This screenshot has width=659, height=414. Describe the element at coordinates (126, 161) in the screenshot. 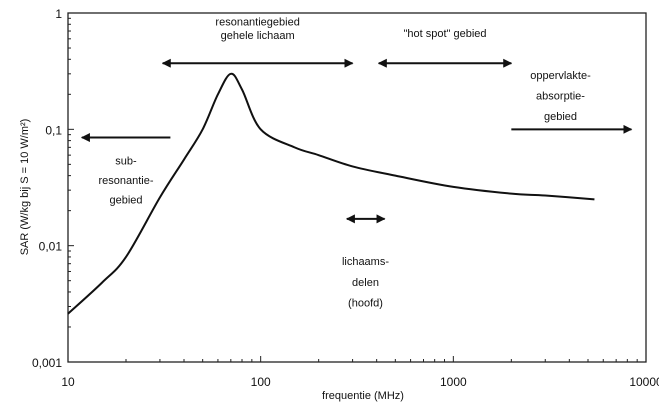

I see `annotation-label: sub-` at that location.